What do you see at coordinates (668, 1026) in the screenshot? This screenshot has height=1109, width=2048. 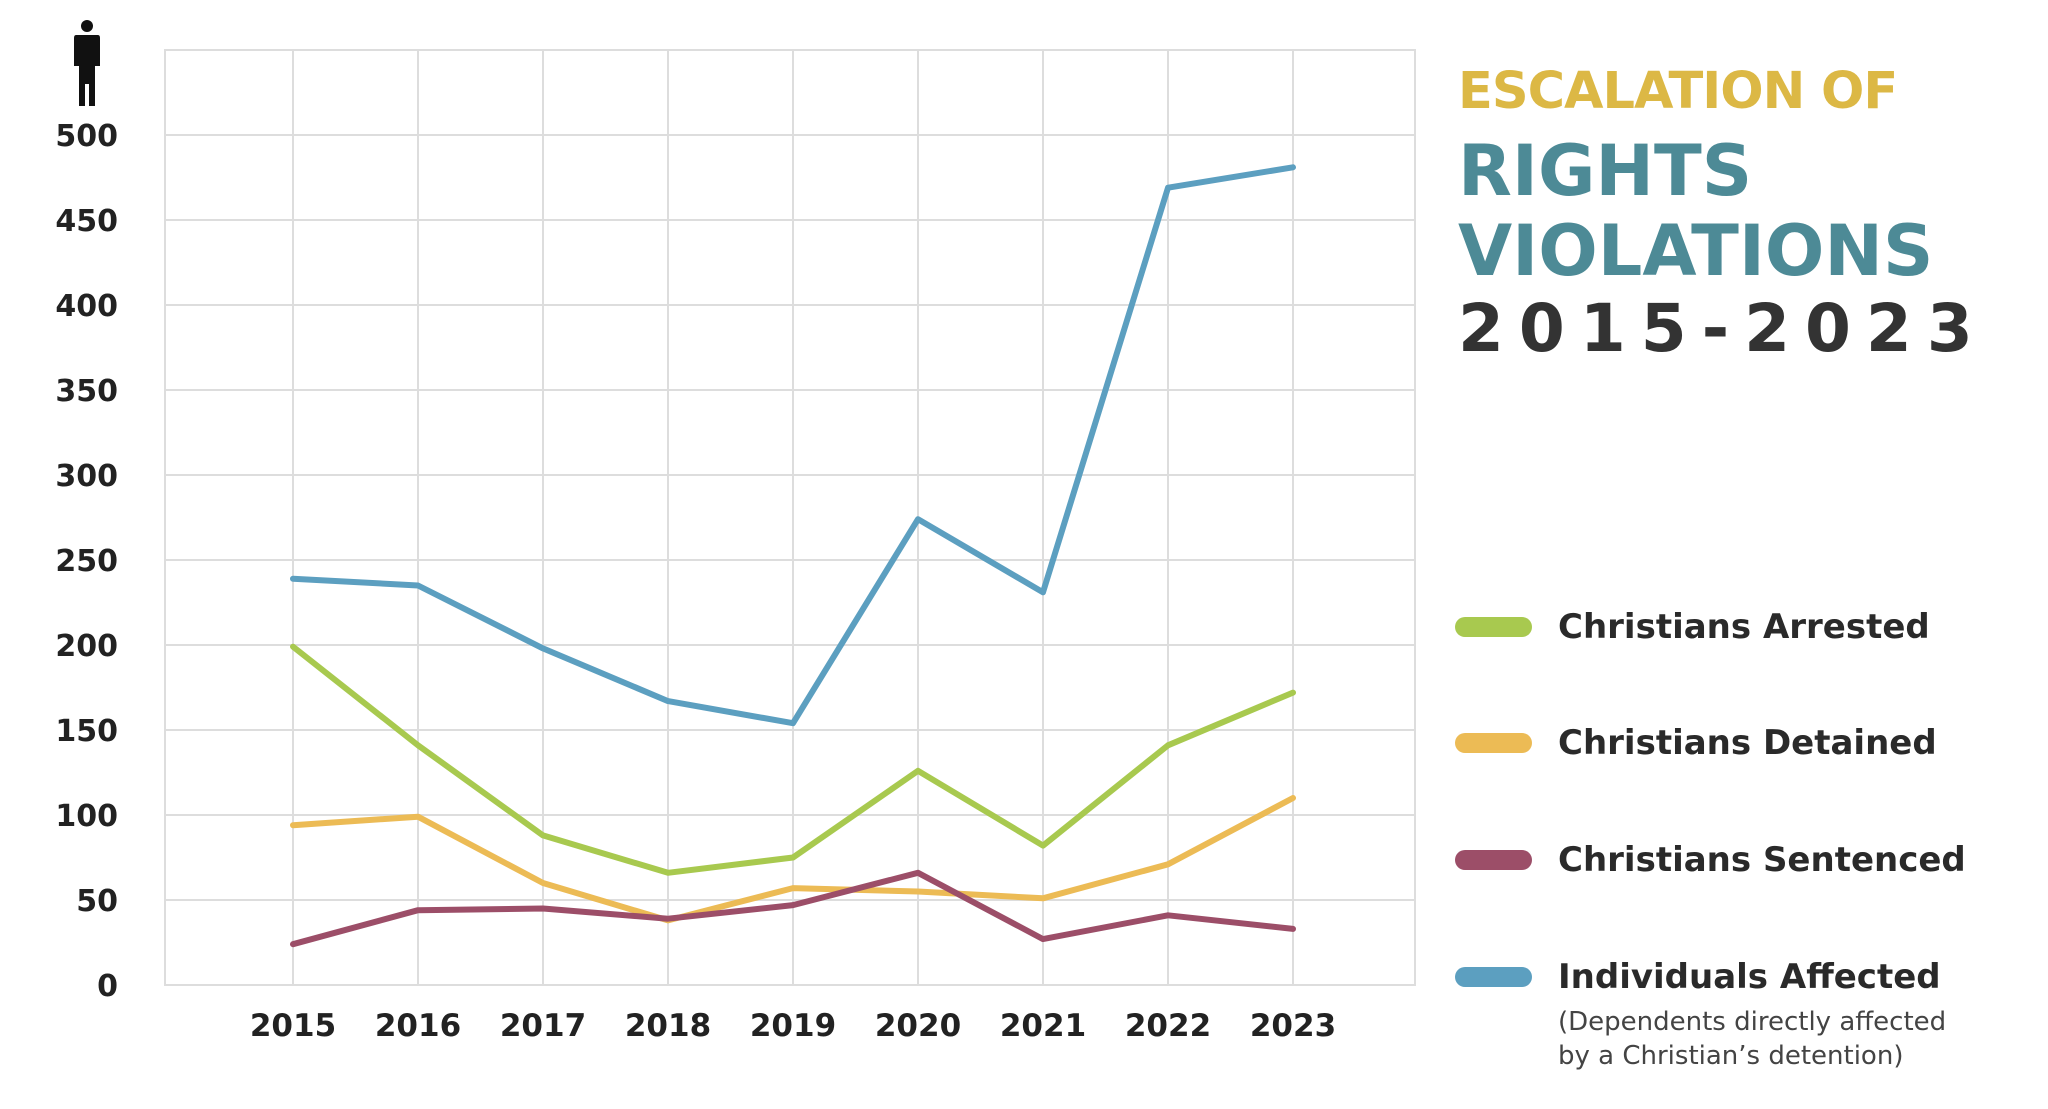 I see `x-tick-label: 2018` at bounding box center [668, 1026].